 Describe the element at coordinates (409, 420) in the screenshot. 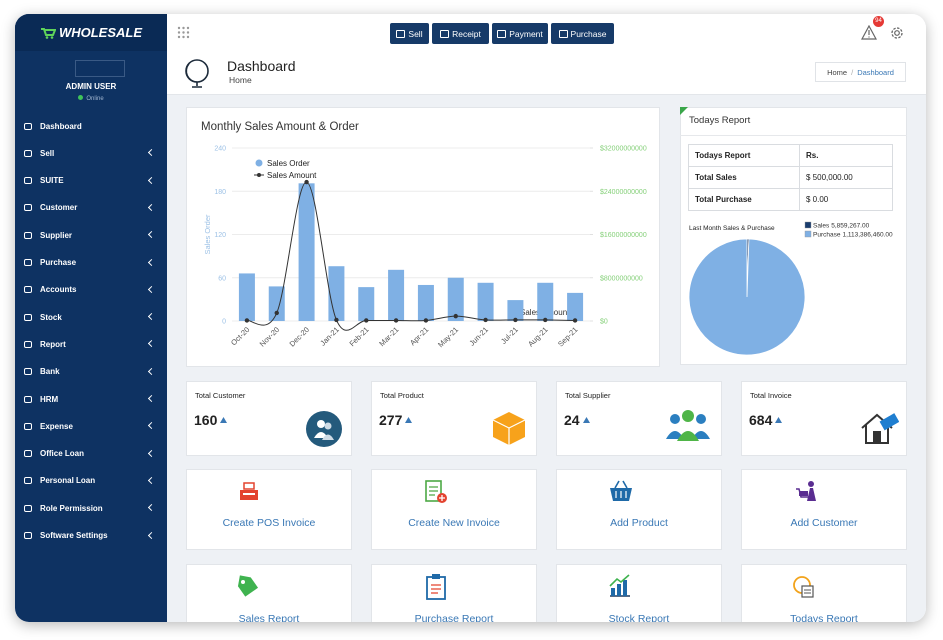

I see `trend-icon` at that location.